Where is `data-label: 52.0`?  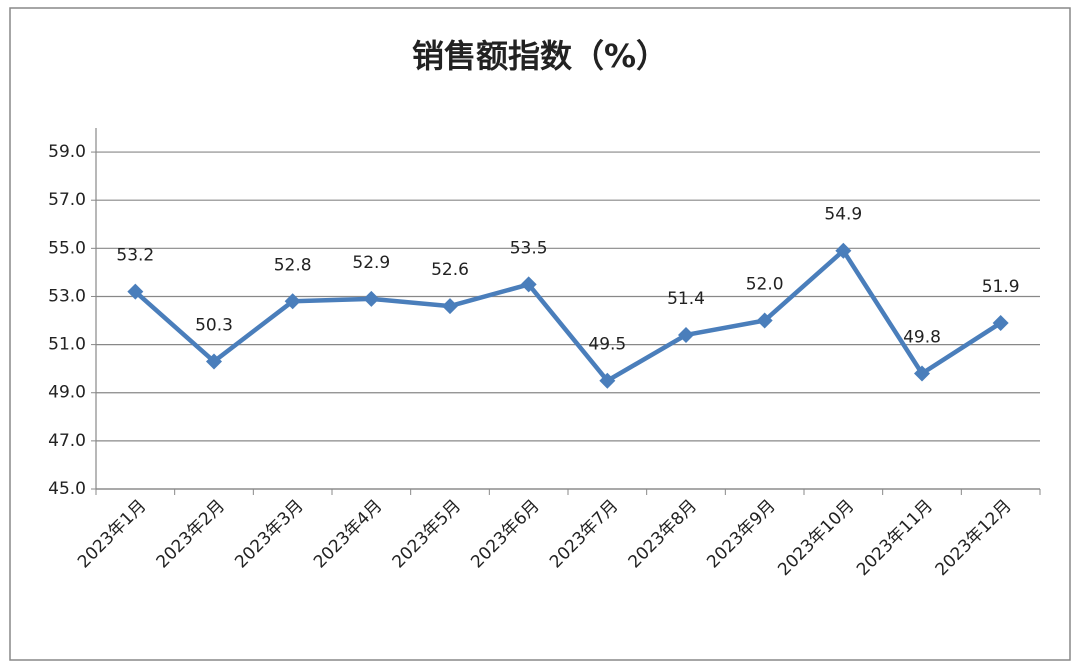 data-label: 52.0 is located at coordinates (765, 285).